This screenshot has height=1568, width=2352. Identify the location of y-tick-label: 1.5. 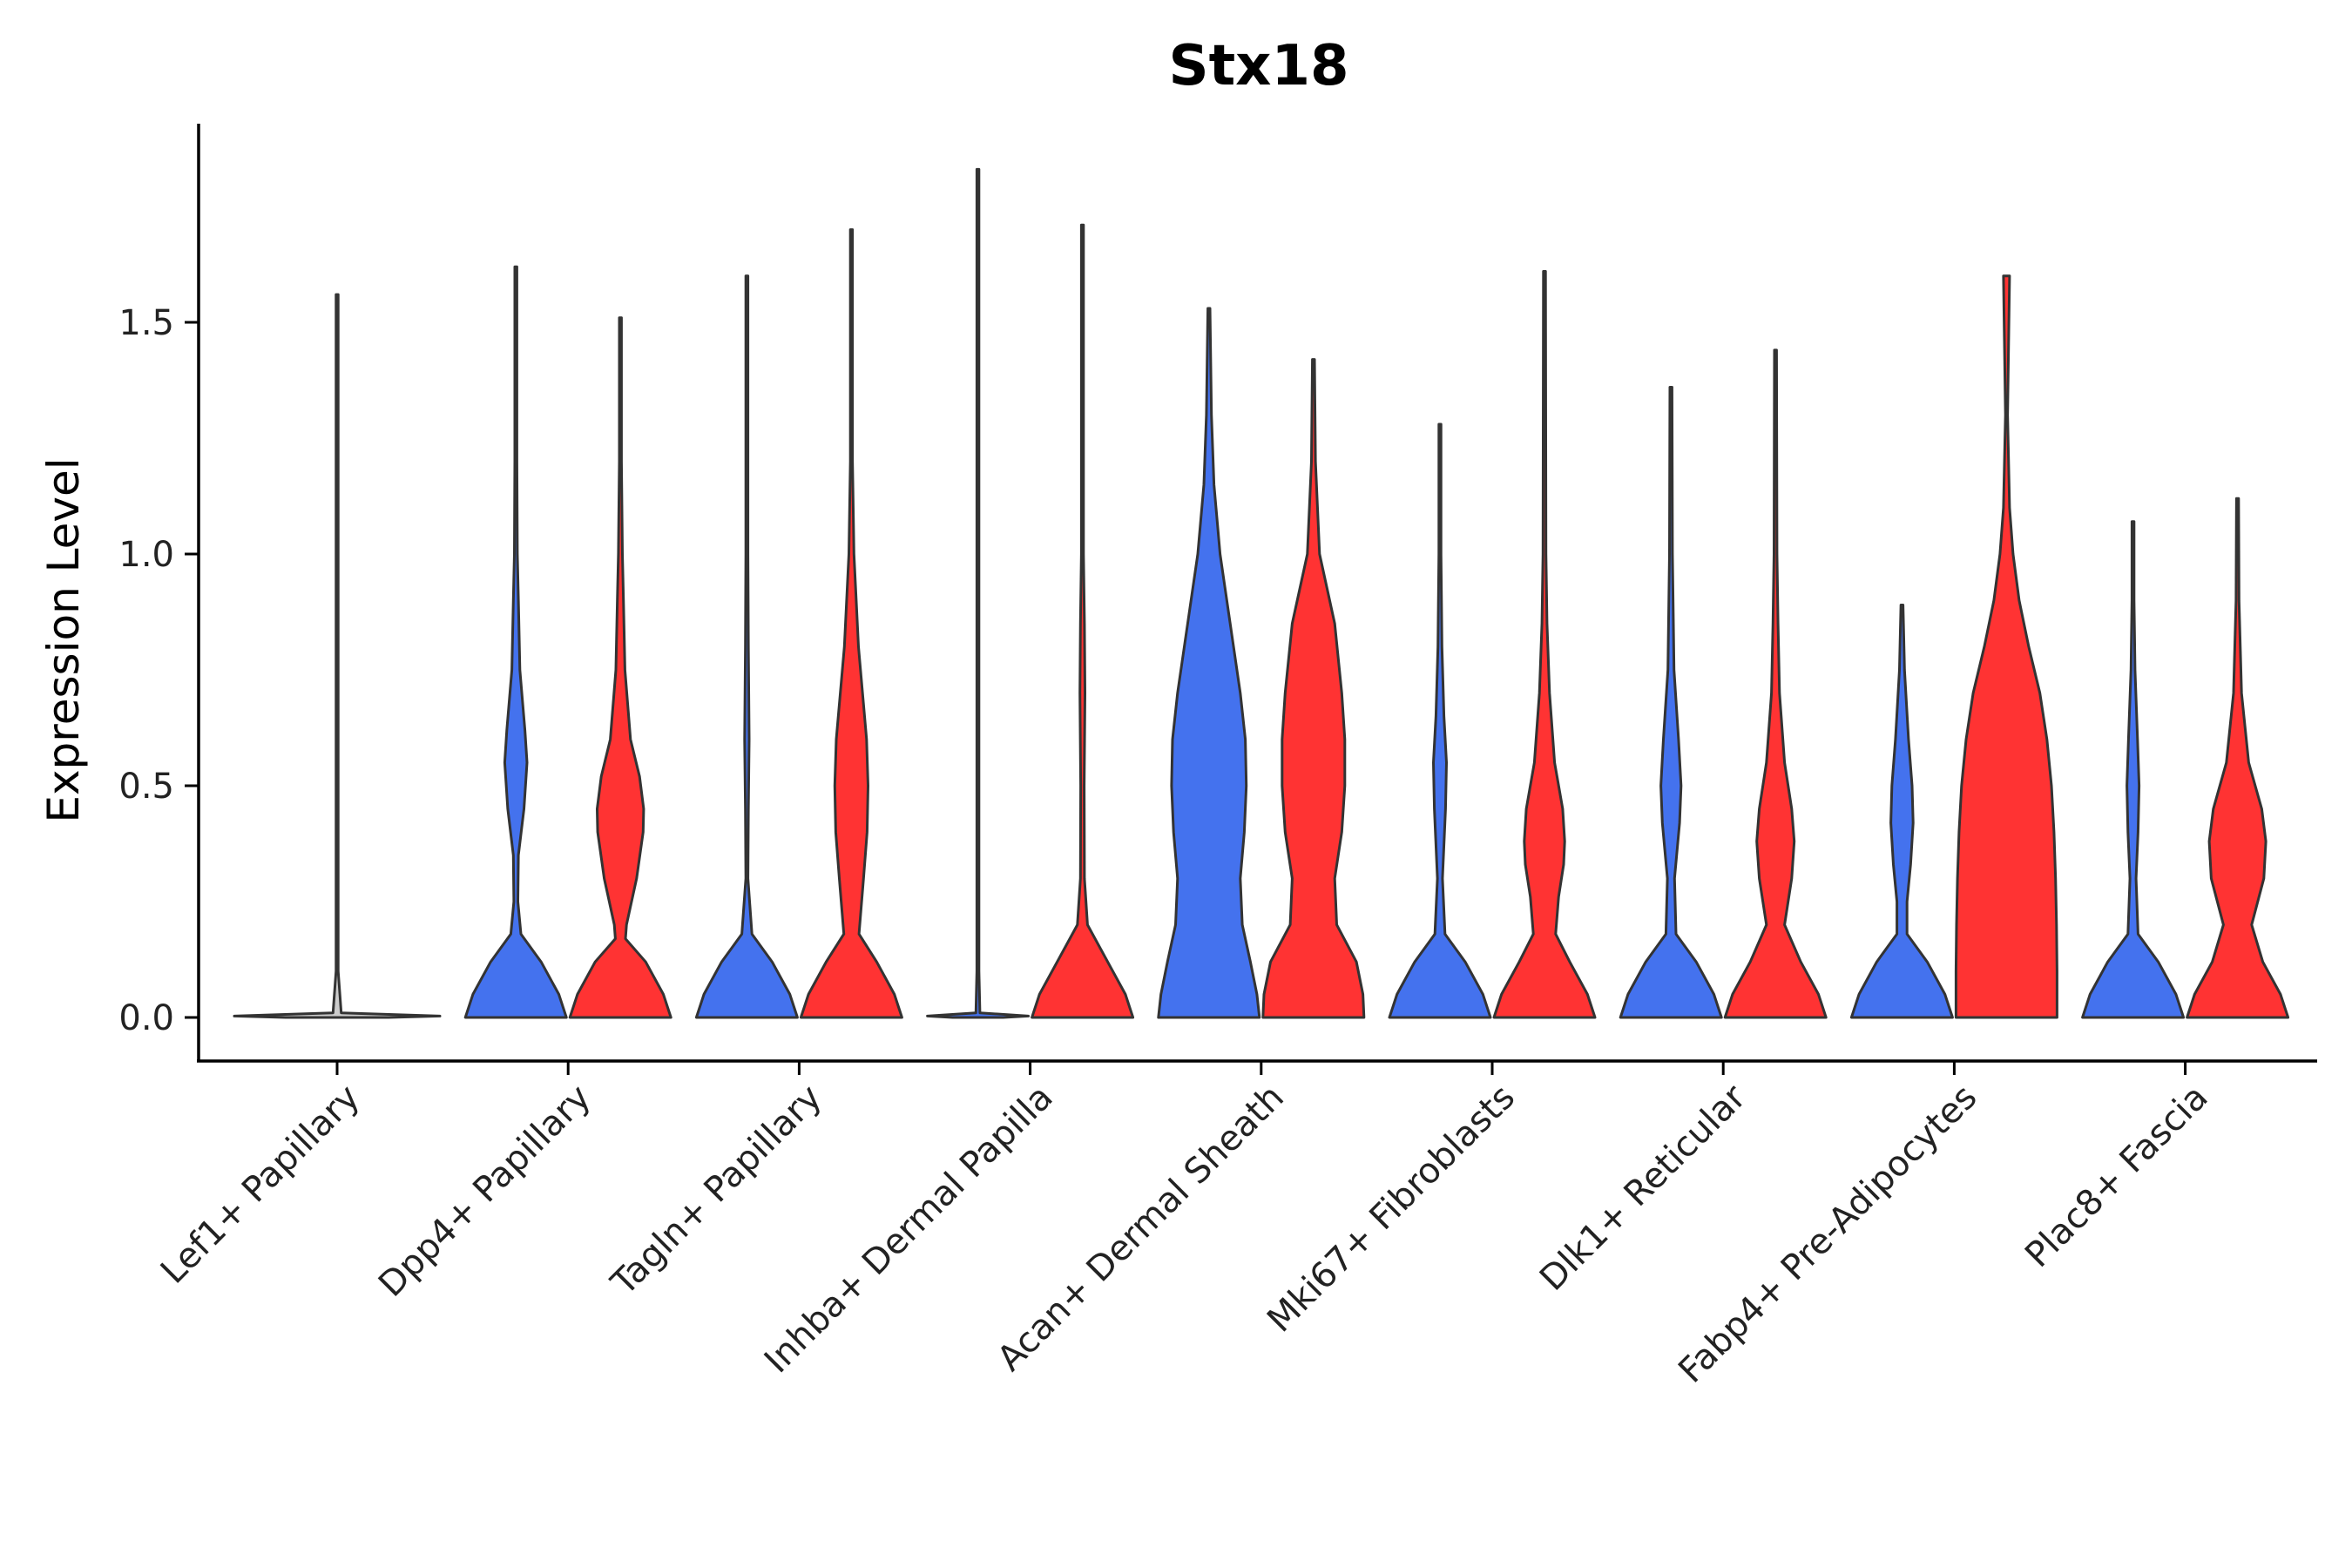
(146, 323).